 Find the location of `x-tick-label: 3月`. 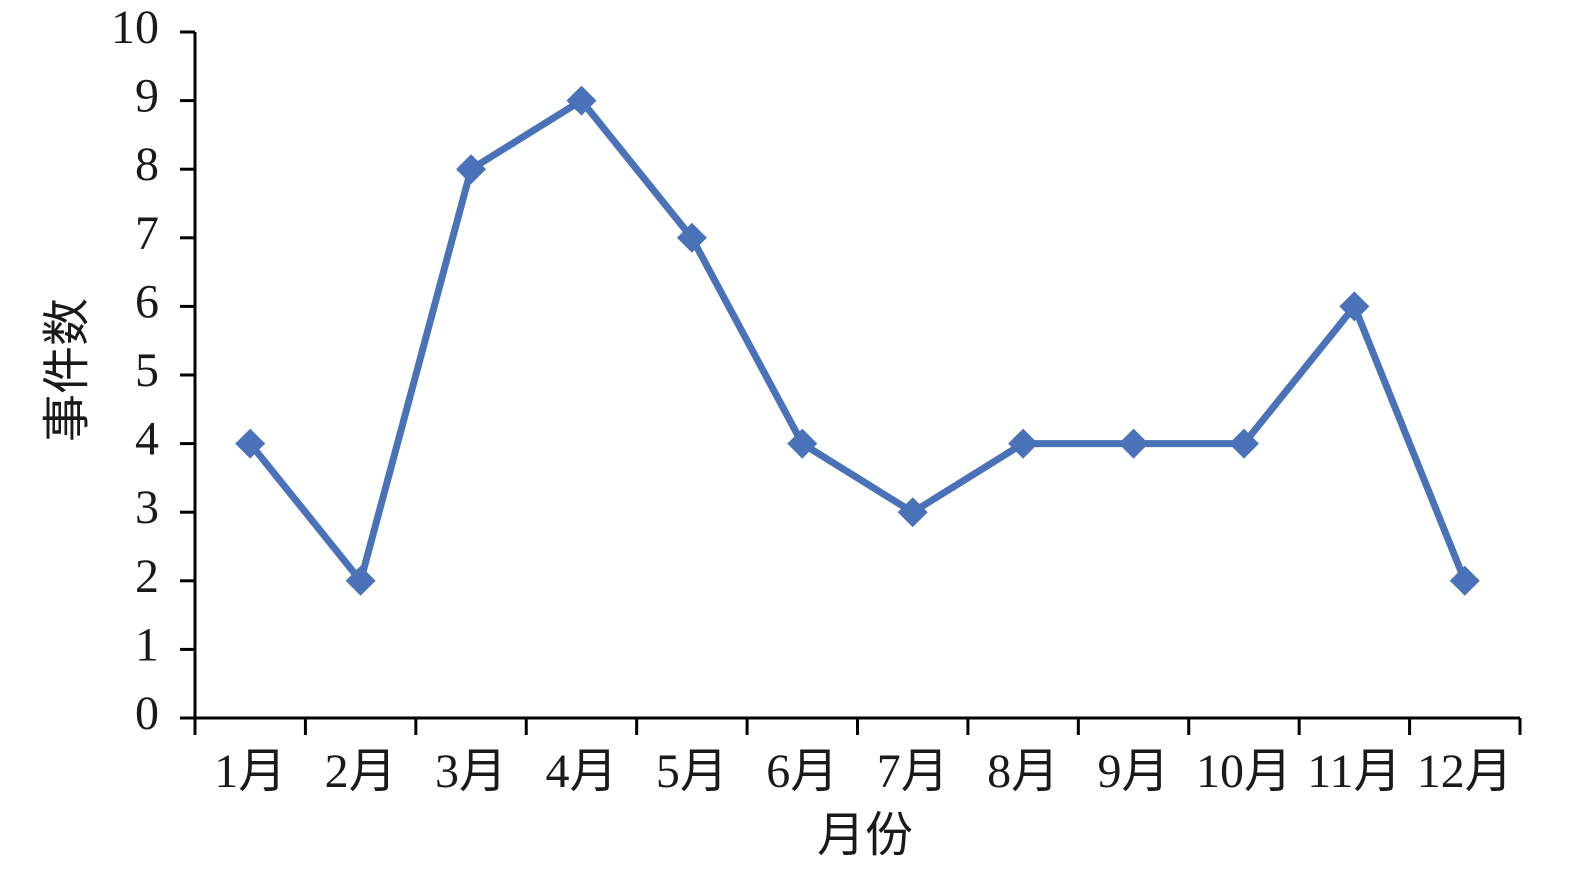

x-tick-label: 3月 is located at coordinates (471, 771).